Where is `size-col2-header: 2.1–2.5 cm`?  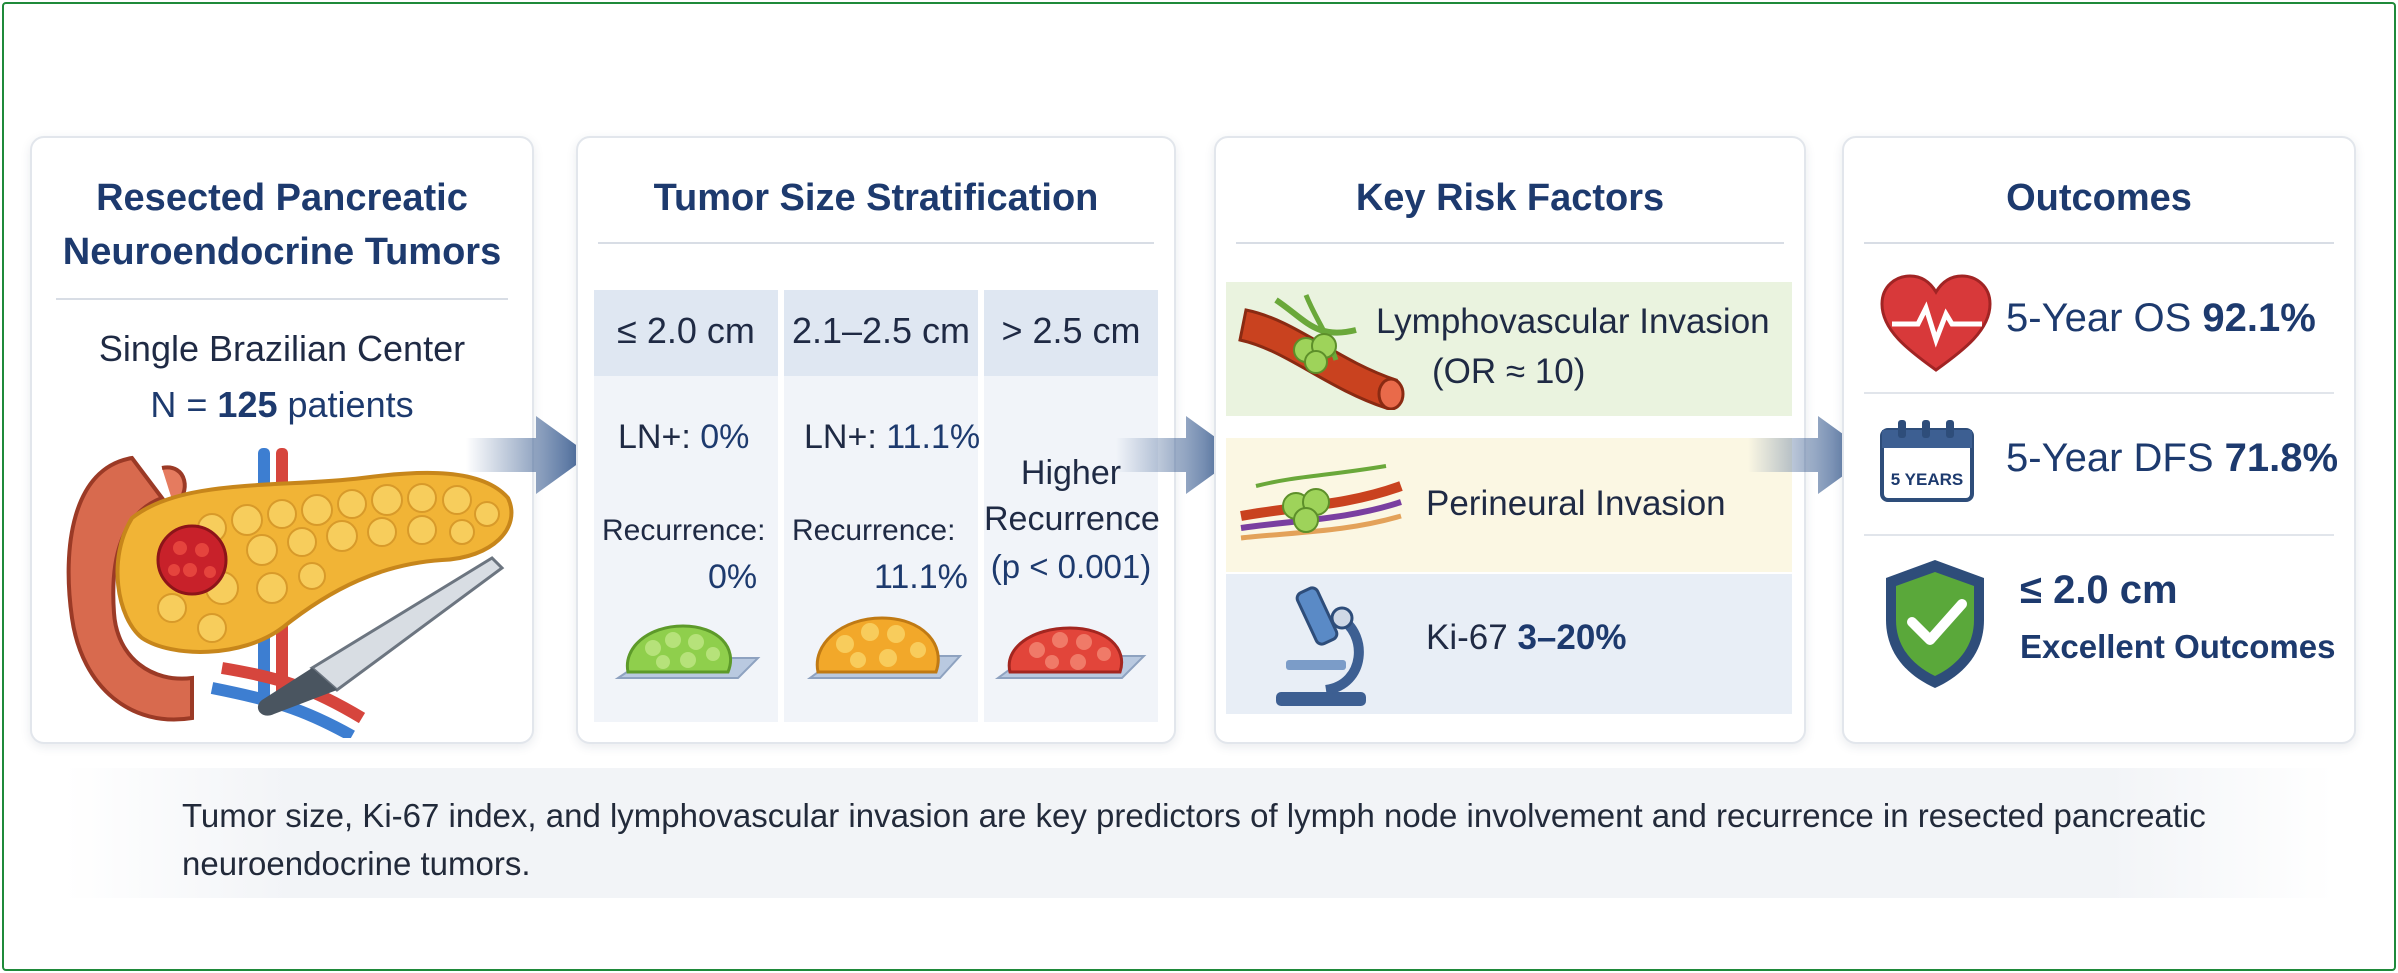
size-col2-header: 2.1–2.5 cm is located at coordinates (881, 330).